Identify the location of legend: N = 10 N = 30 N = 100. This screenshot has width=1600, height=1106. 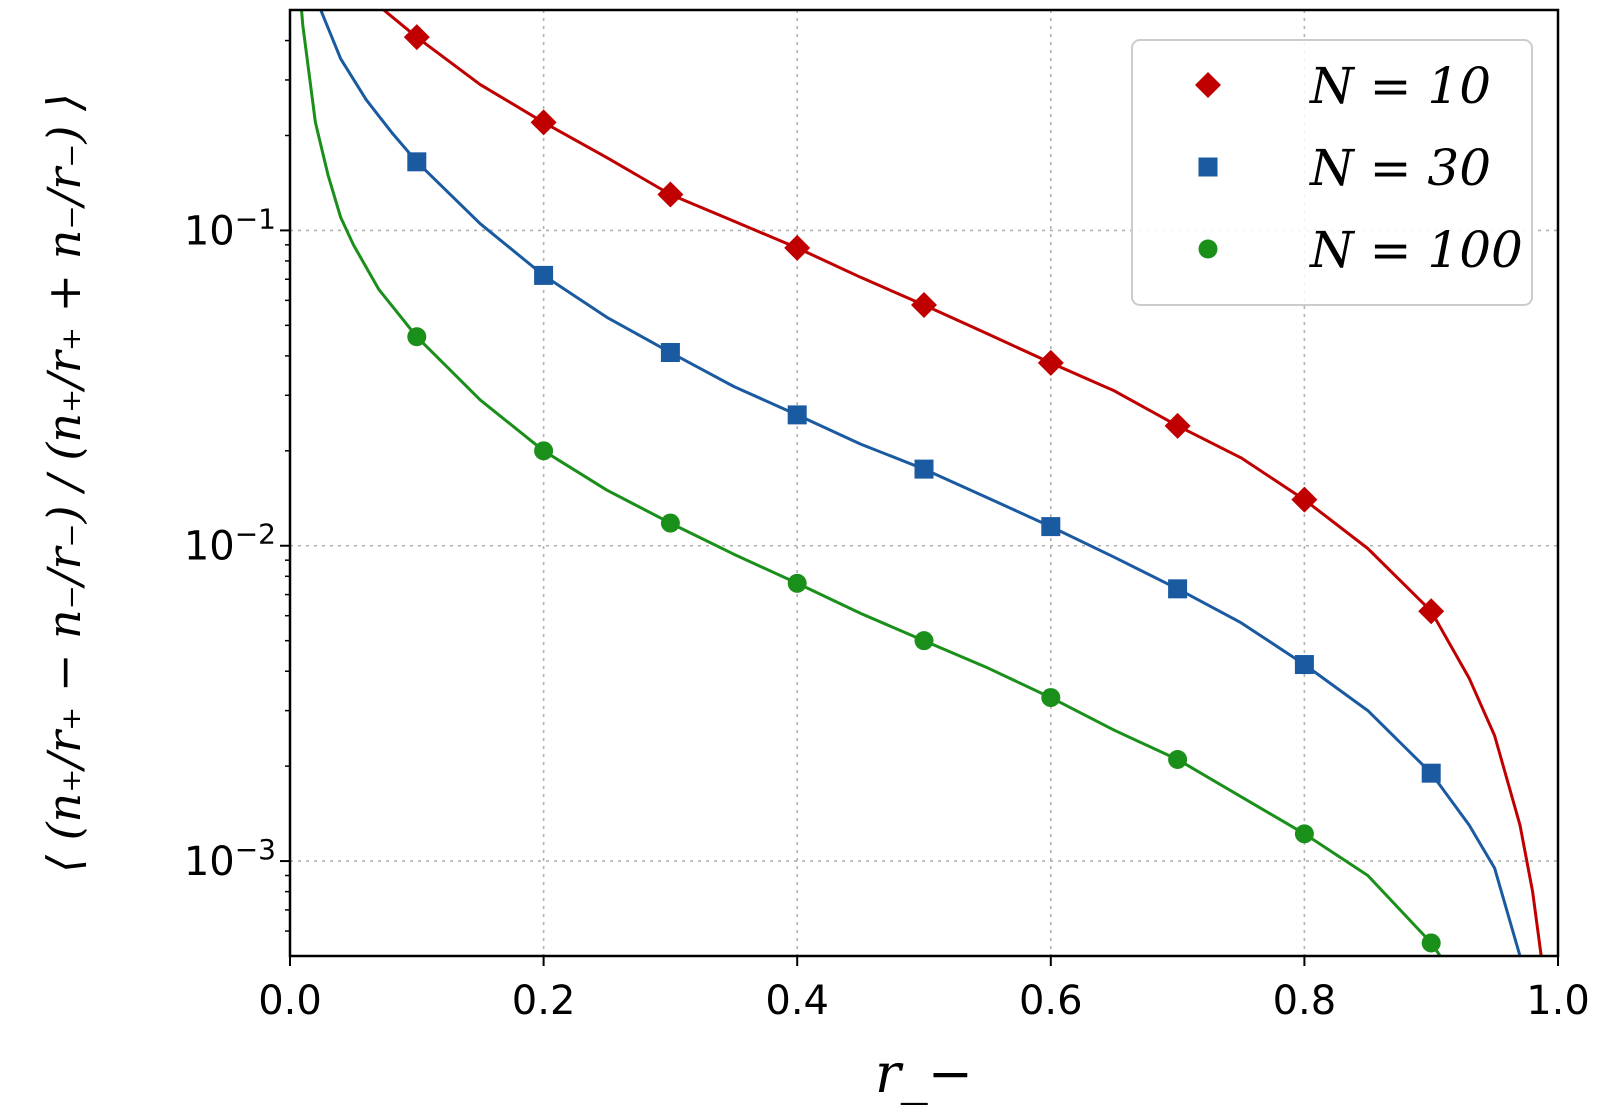
(1332, 172).